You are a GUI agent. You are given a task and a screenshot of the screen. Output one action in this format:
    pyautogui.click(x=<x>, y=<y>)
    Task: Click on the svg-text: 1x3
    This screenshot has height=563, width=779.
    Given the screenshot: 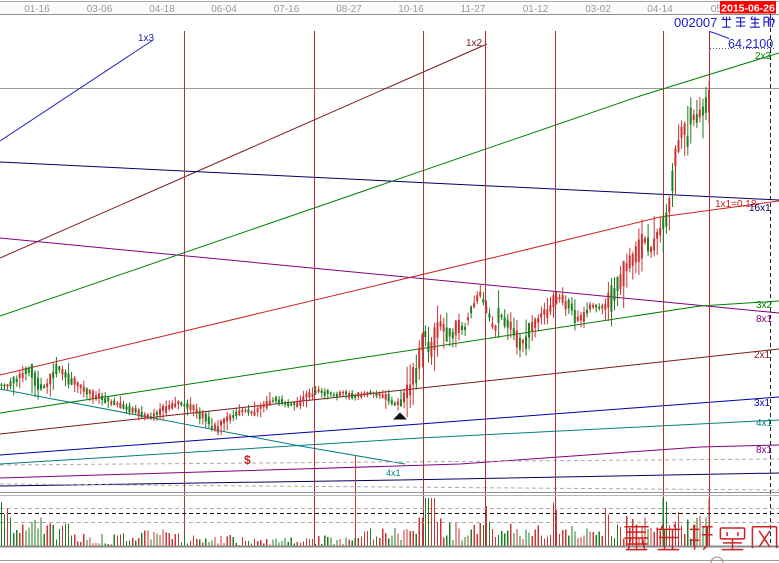 What is the action you would take?
    pyautogui.click(x=146, y=38)
    